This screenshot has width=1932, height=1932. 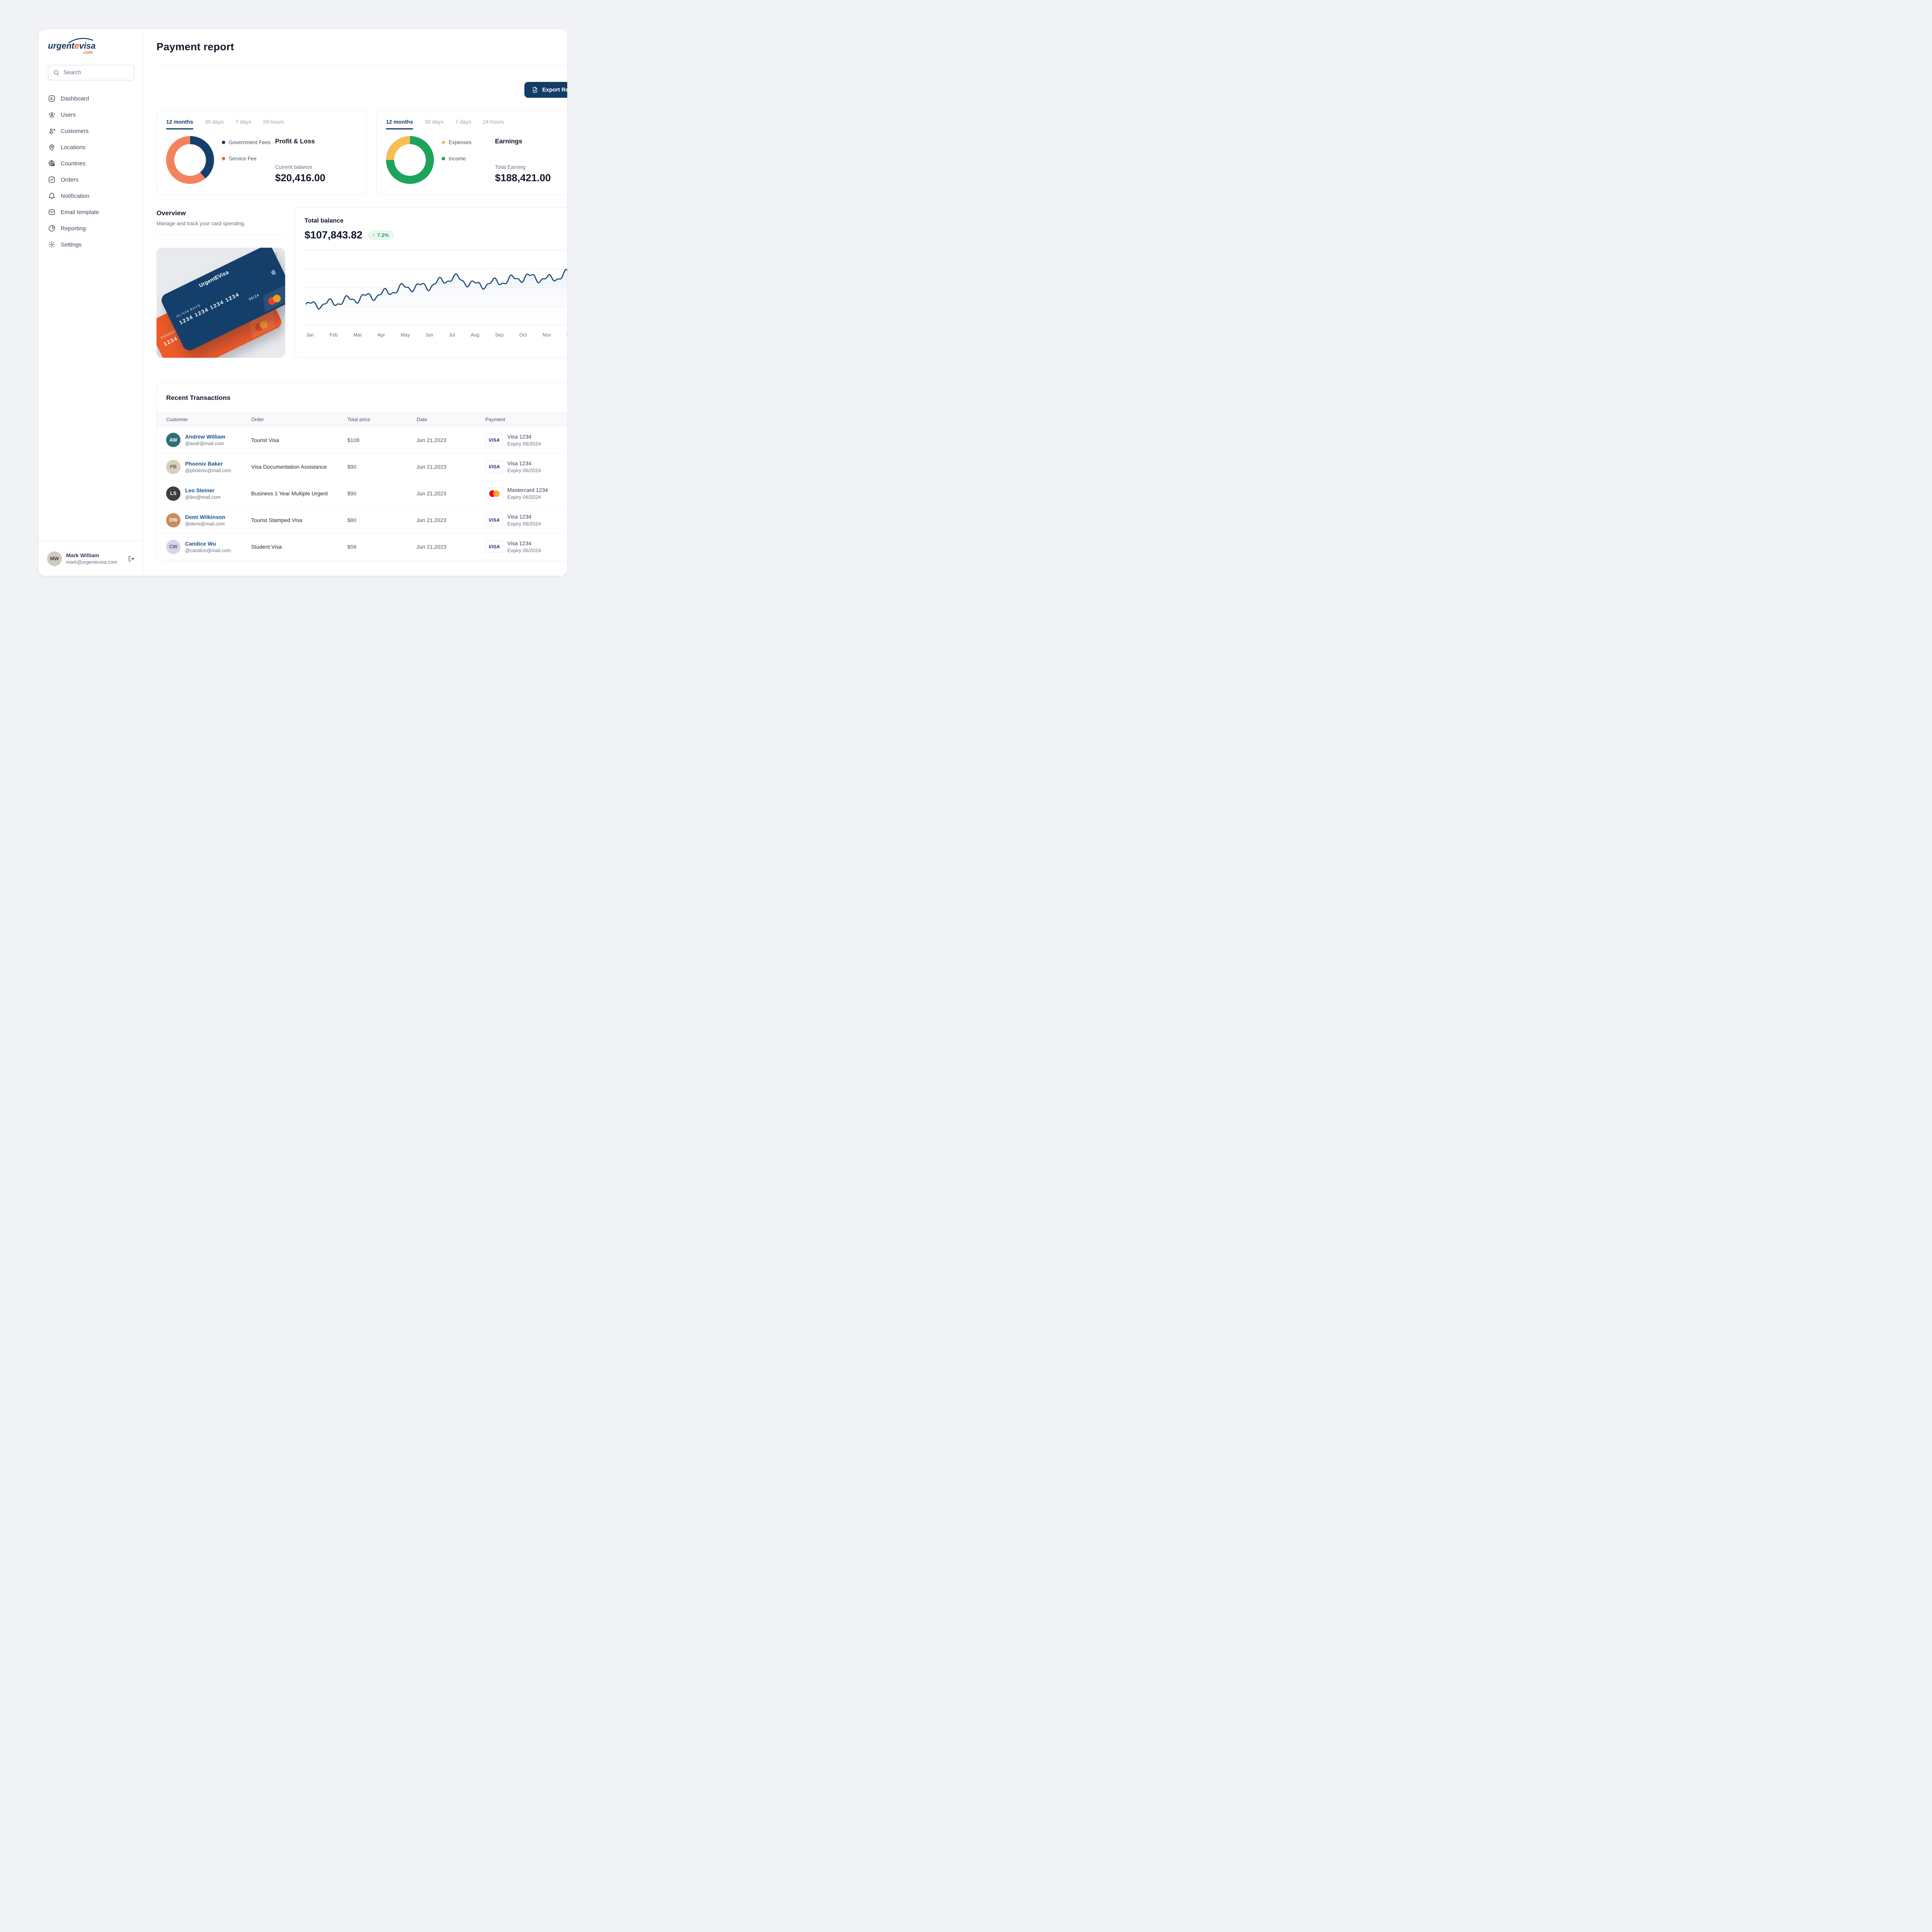 I want to click on sidebar-item-label: Locations, so click(x=74, y=147).